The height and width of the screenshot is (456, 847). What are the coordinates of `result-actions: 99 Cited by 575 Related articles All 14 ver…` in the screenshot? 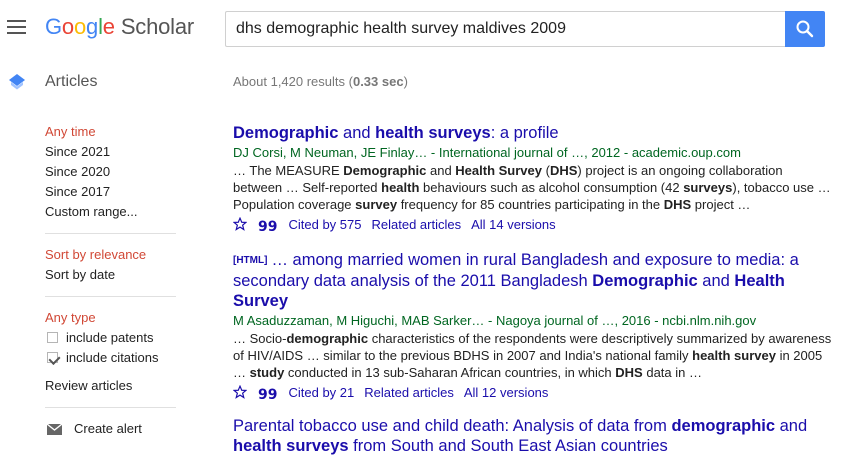 It's located at (533, 226).